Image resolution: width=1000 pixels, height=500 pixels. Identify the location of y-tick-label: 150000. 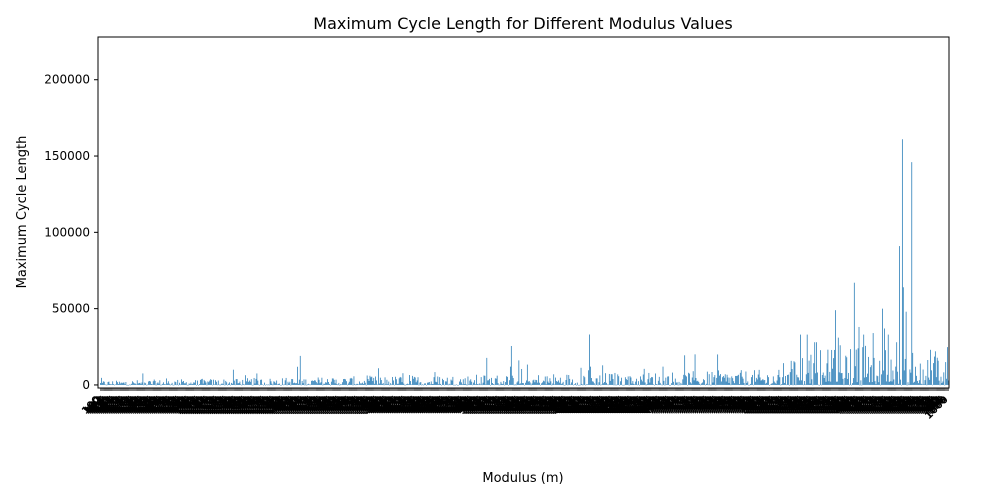
(67, 156).